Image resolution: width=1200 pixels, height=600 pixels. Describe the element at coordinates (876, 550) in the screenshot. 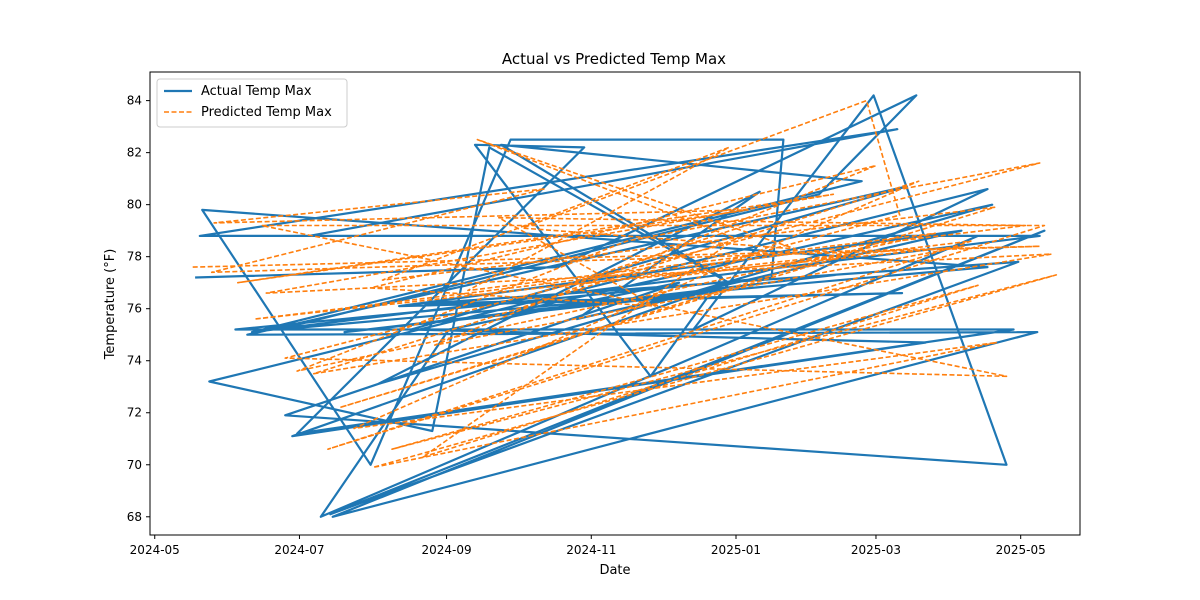

I see `x-tick-label: 2025-03` at that location.